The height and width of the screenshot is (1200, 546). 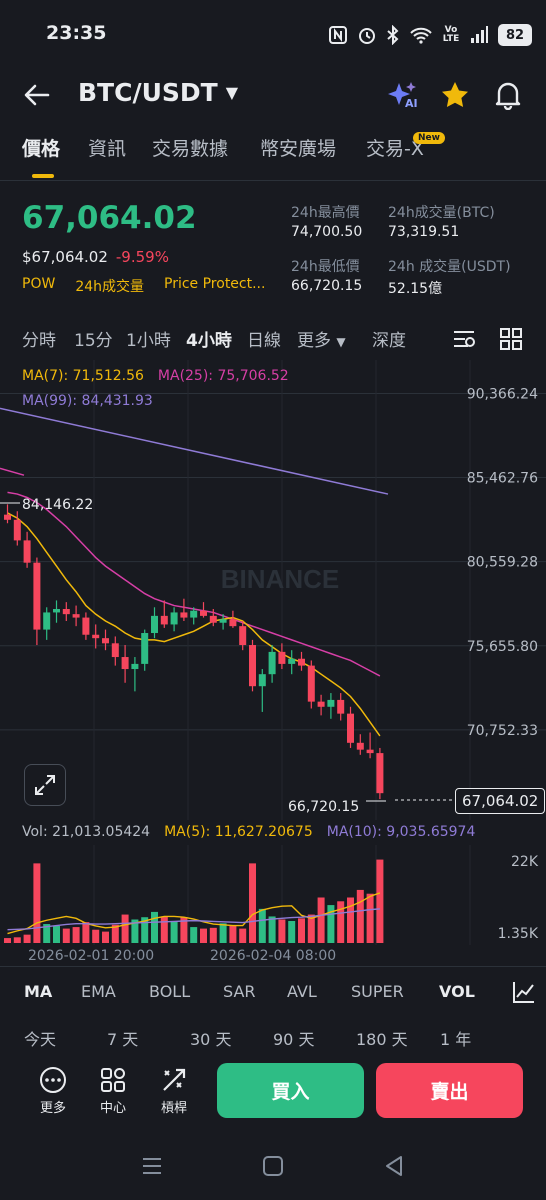 What do you see at coordinates (41, 149) in the screenshot?
I see `tab-price: 價格` at bounding box center [41, 149].